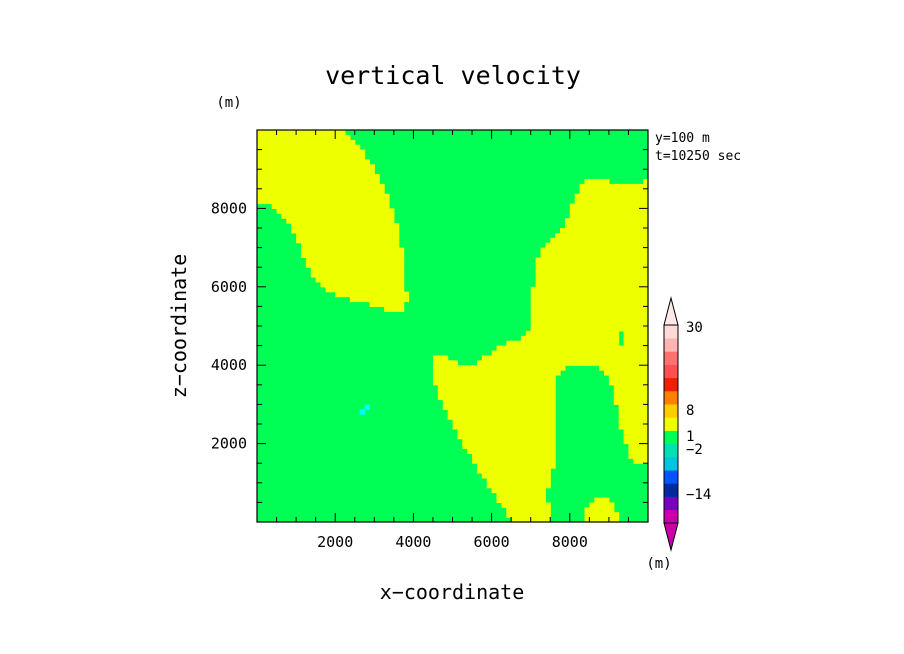 The height and width of the screenshot is (654, 904). I want to click on colorbar-unit: (m), so click(658, 564).